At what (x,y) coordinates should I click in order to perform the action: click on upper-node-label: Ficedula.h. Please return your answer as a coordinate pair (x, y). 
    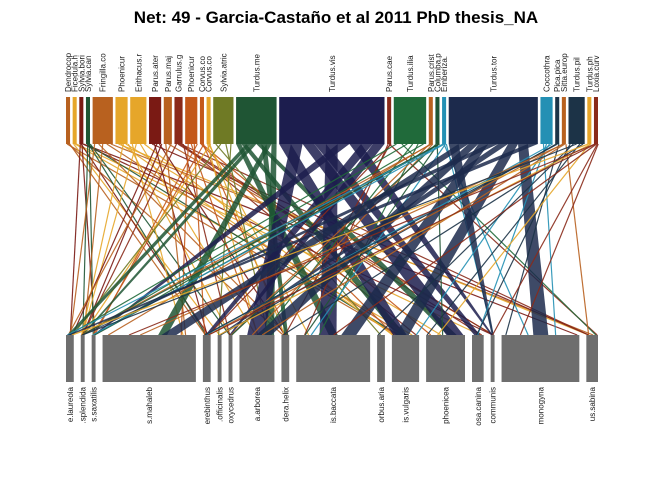
    Looking at the image, I should click on (75, 73).